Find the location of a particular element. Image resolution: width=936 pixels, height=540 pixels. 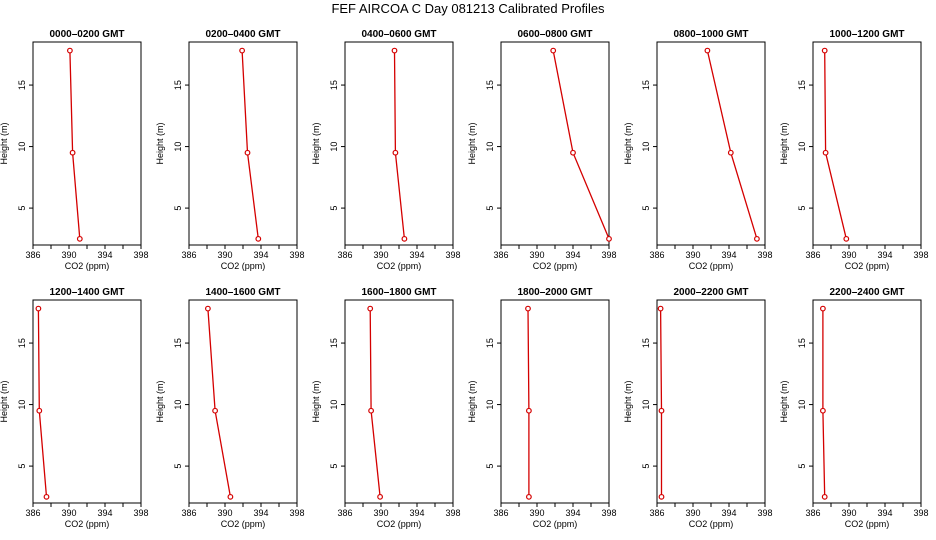

panel-title: 2200–2400 GMT is located at coordinates (866, 292).